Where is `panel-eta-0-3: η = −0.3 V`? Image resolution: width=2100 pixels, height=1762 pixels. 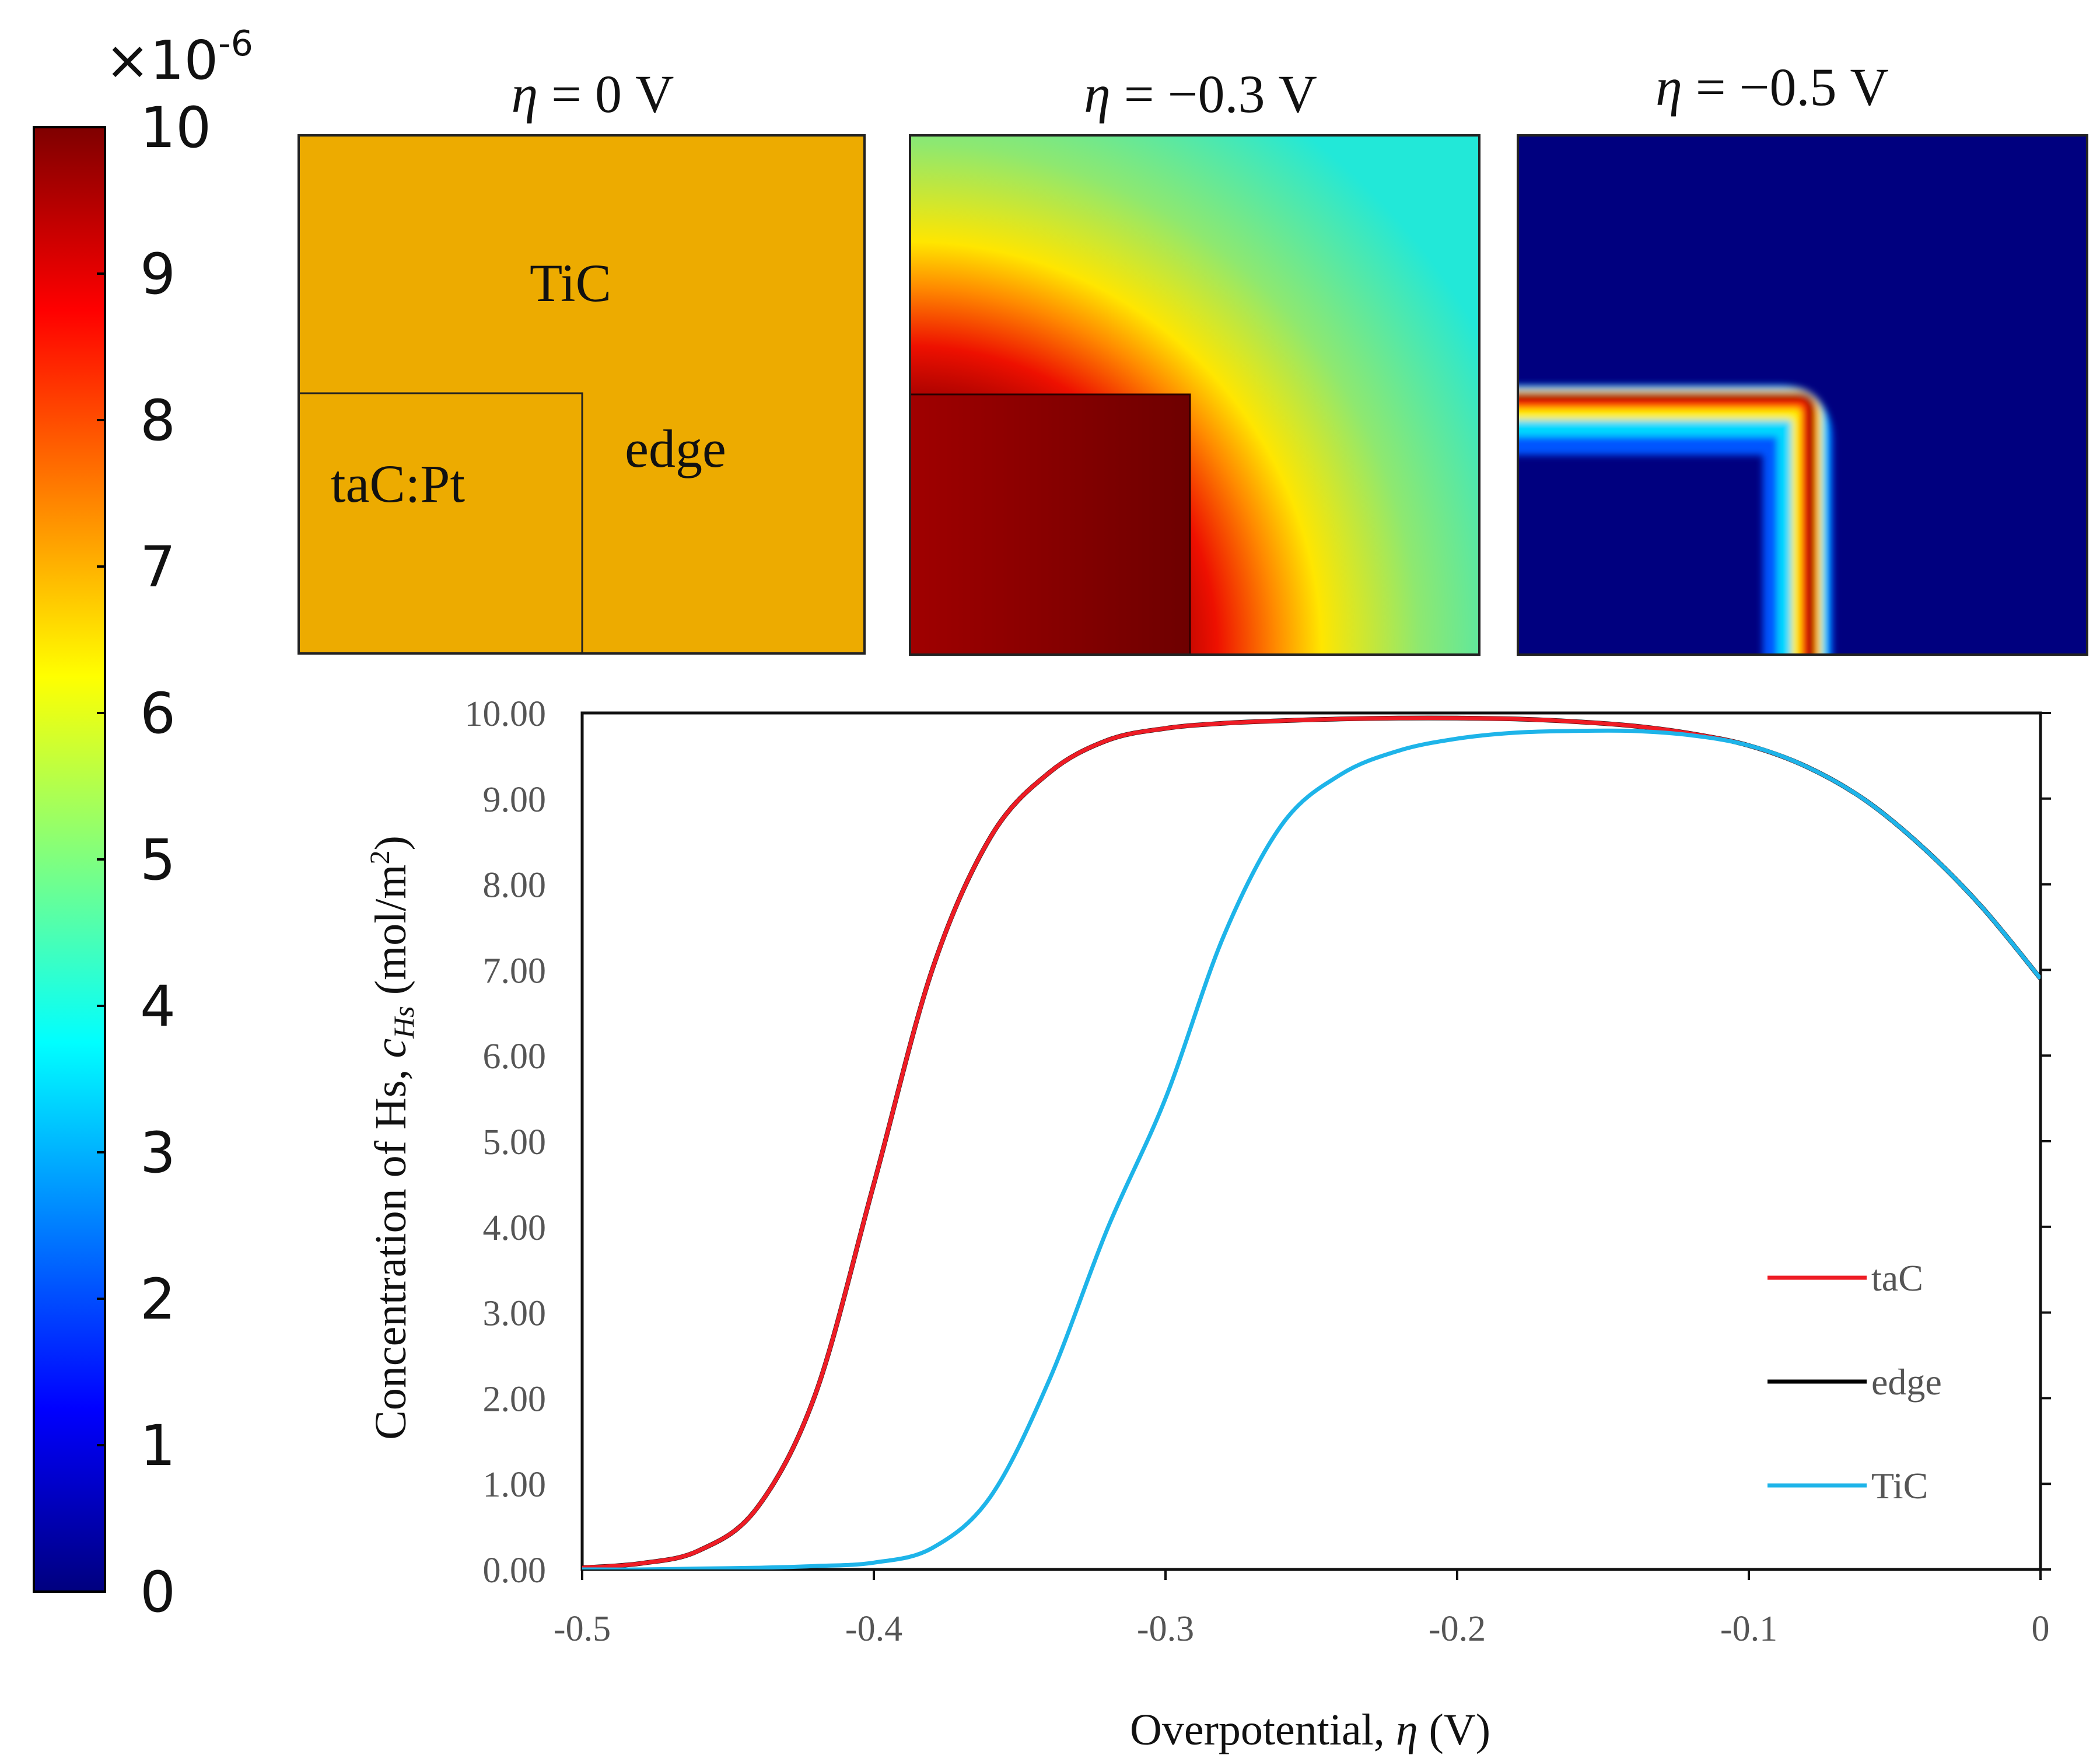 panel-eta-0-3: η = −0.3 V is located at coordinates (1194, 360).